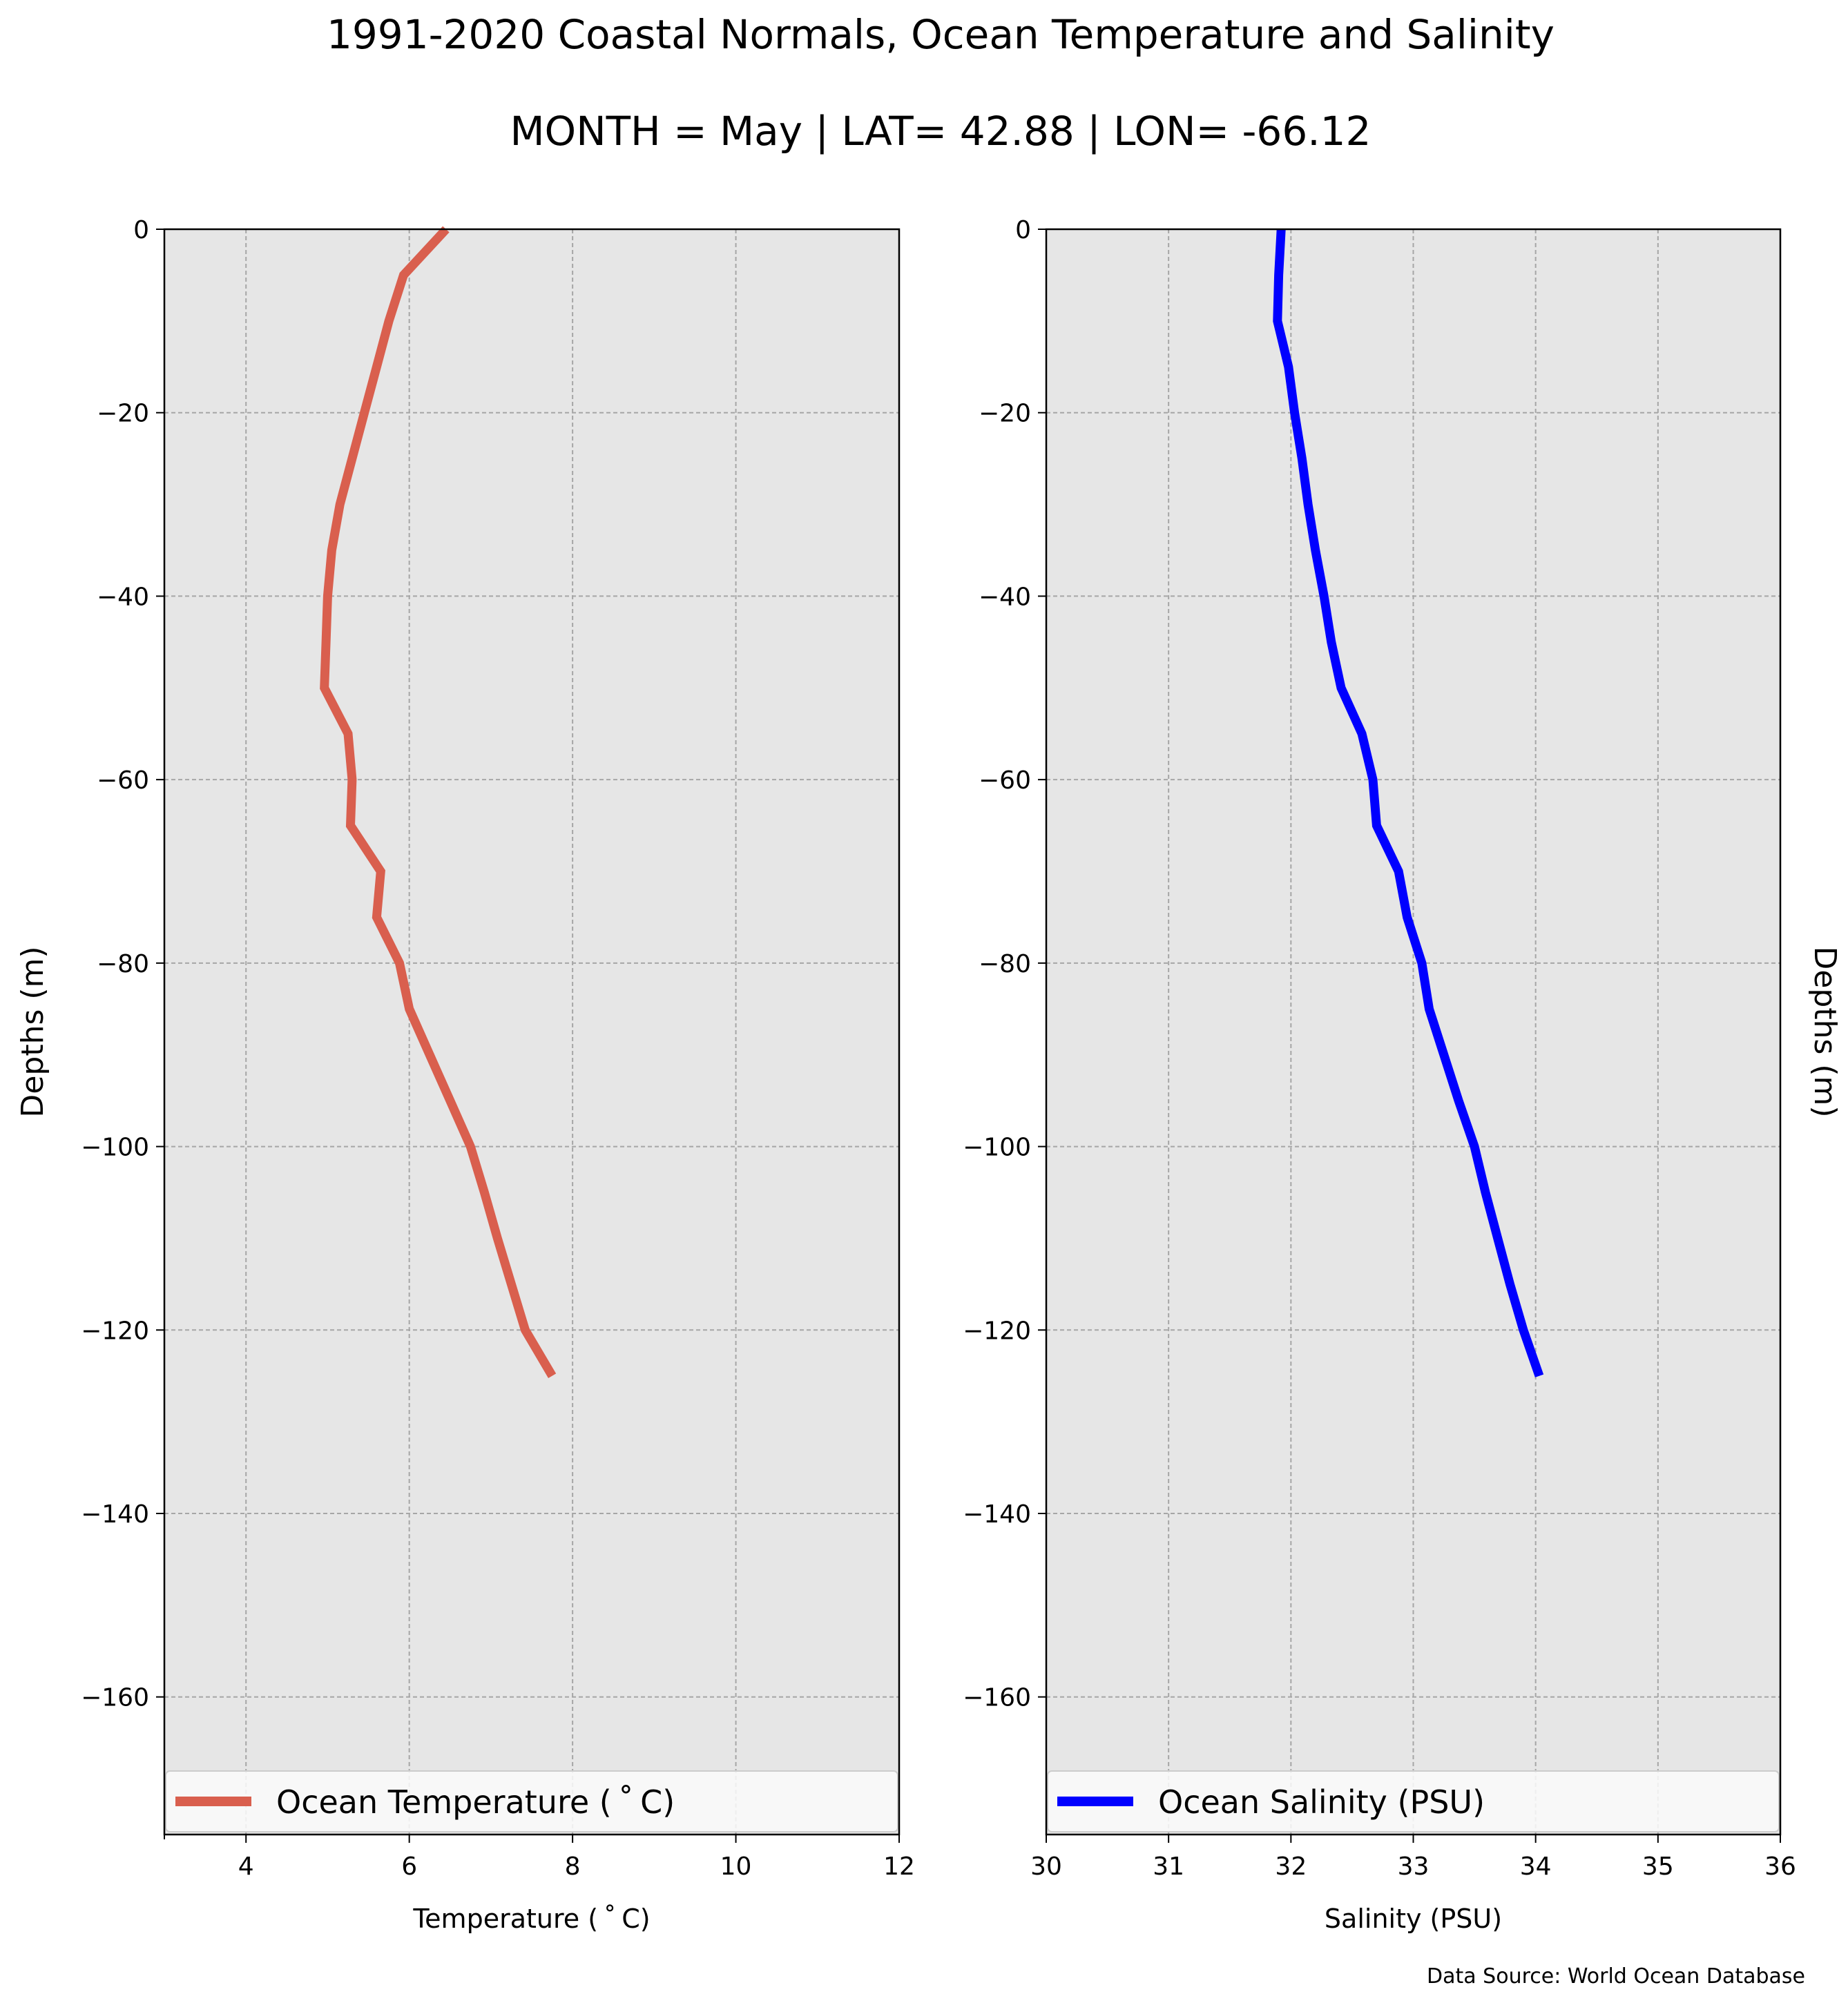 The image size is (1848, 2003). What do you see at coordinates (1658, 1866) in the screenshot?
I see `x-tick-label: 35` at bounding box center [1658, 1866].